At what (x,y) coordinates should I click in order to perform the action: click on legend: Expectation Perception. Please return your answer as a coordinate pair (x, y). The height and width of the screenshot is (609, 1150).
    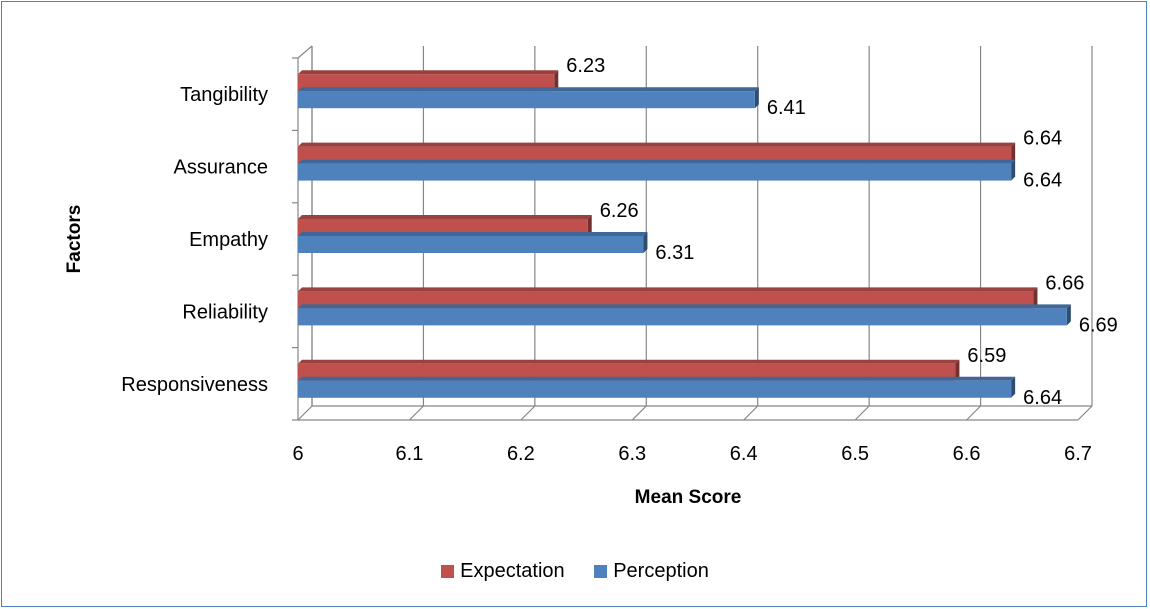
    Looking at the image, I should click on (575, 572).